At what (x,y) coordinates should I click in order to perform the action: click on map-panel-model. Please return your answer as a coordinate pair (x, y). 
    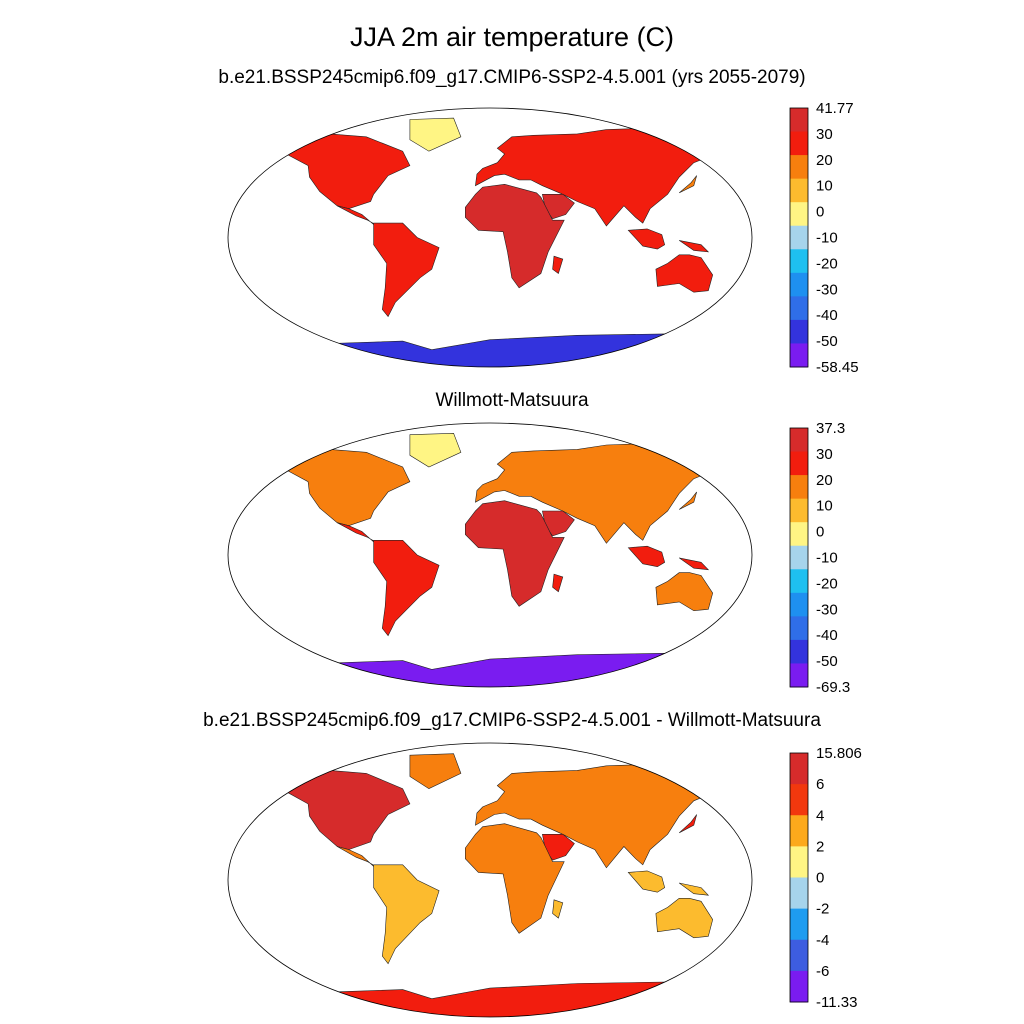
    Looking at the image, I should click on (490, 237).